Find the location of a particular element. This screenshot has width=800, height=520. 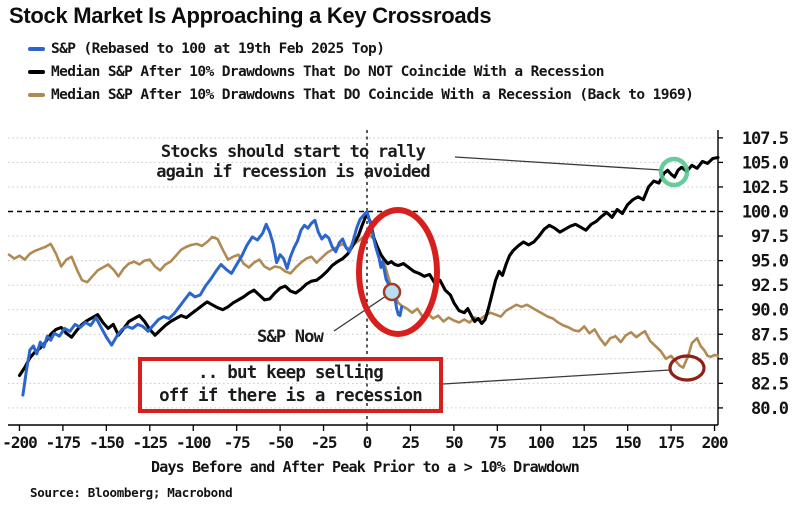

x-tick-label: 100 is located at coordinates (541, 442).